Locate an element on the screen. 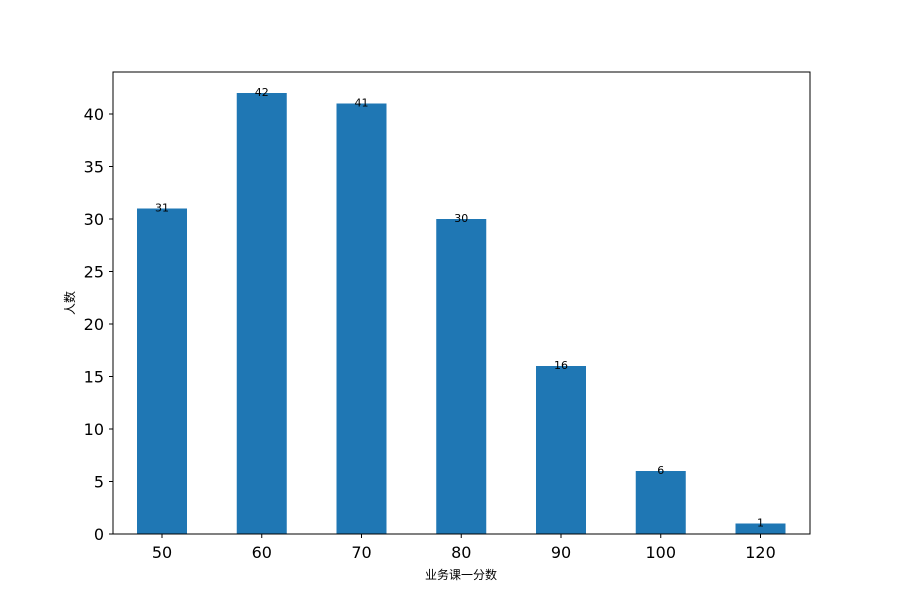 The image size is (900, 600). data-label-120: 1 is located at coordinates (760, 523).